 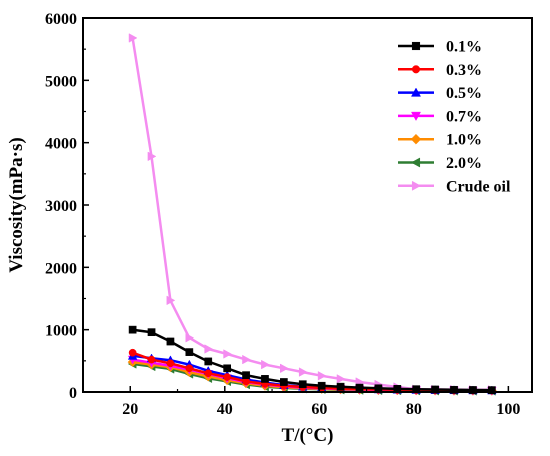 What do you see at coordinates (130, 409) in the screenshot?
I see `x-tick-label: 20` at bounding box center [130, 409].